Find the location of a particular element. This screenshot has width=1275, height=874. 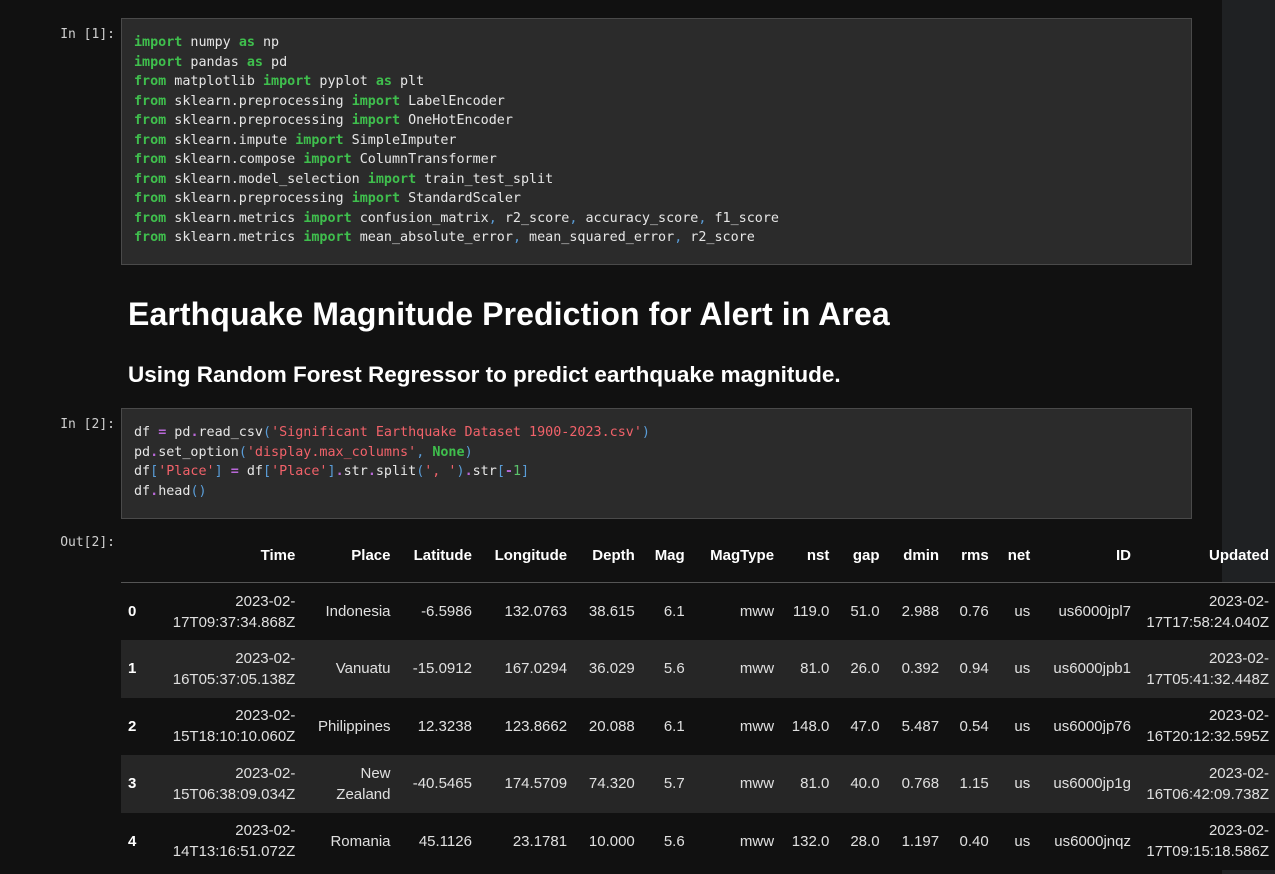

table-cell: Vanuatu is located at coordinates (363, 669).